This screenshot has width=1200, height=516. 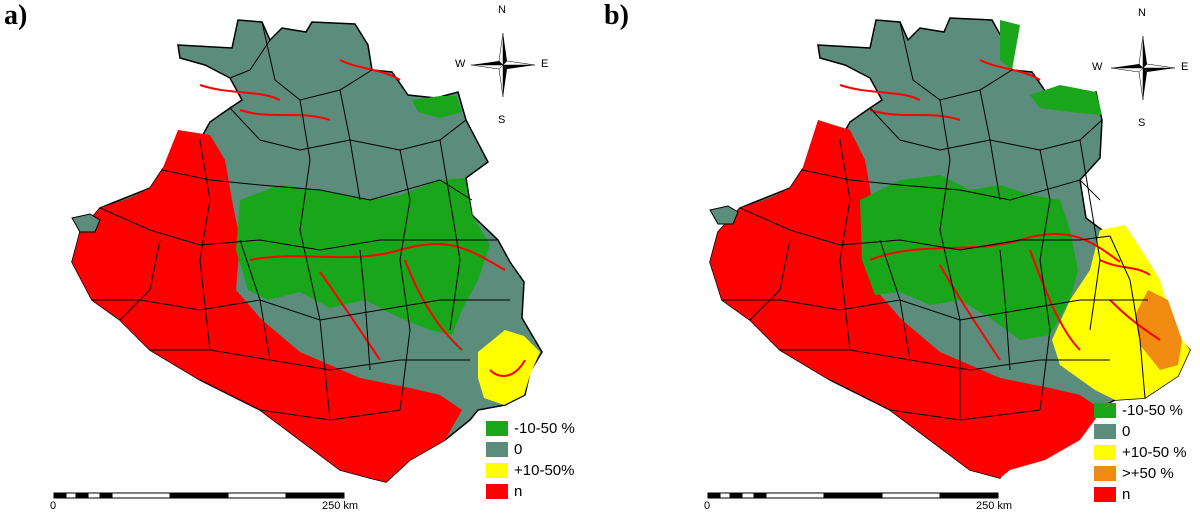 I want to click on panel-label: a), so click(x=16, y=15).